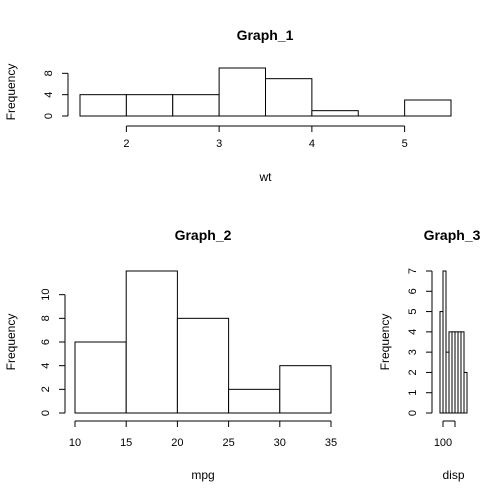 The height and width of the screenshot is (500, 500). Describe the element at coordinates (405, 144) in the screenshot. I see `x-tick-label: 5` at that location.